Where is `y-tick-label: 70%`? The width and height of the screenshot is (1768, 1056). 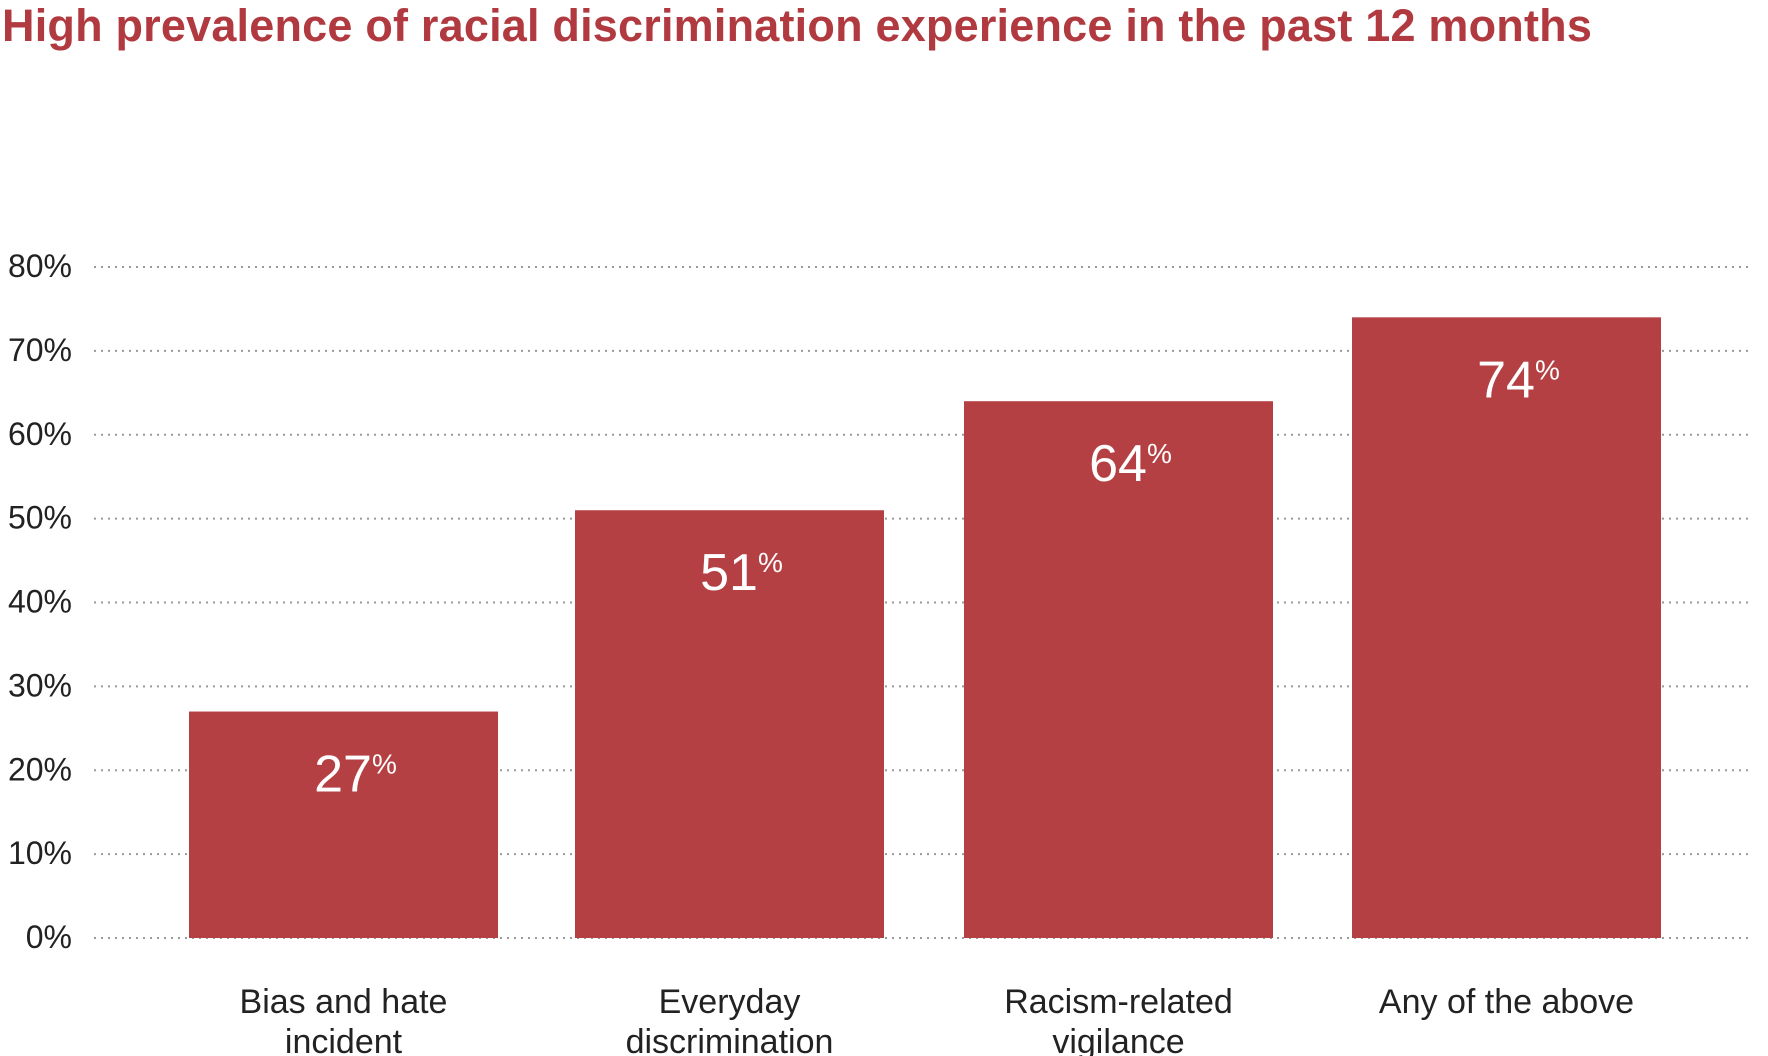
y-tick-label: 70% is located at coordinates (40, 350).